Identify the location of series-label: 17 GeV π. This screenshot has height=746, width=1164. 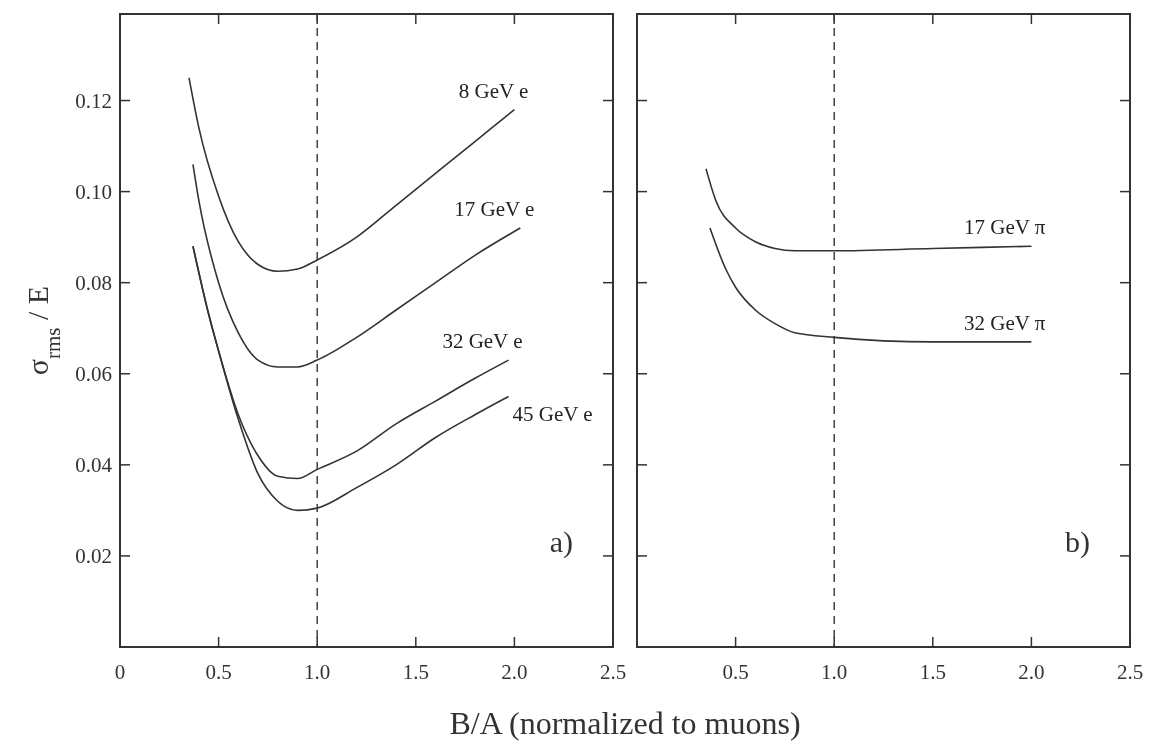
(1005, 227).